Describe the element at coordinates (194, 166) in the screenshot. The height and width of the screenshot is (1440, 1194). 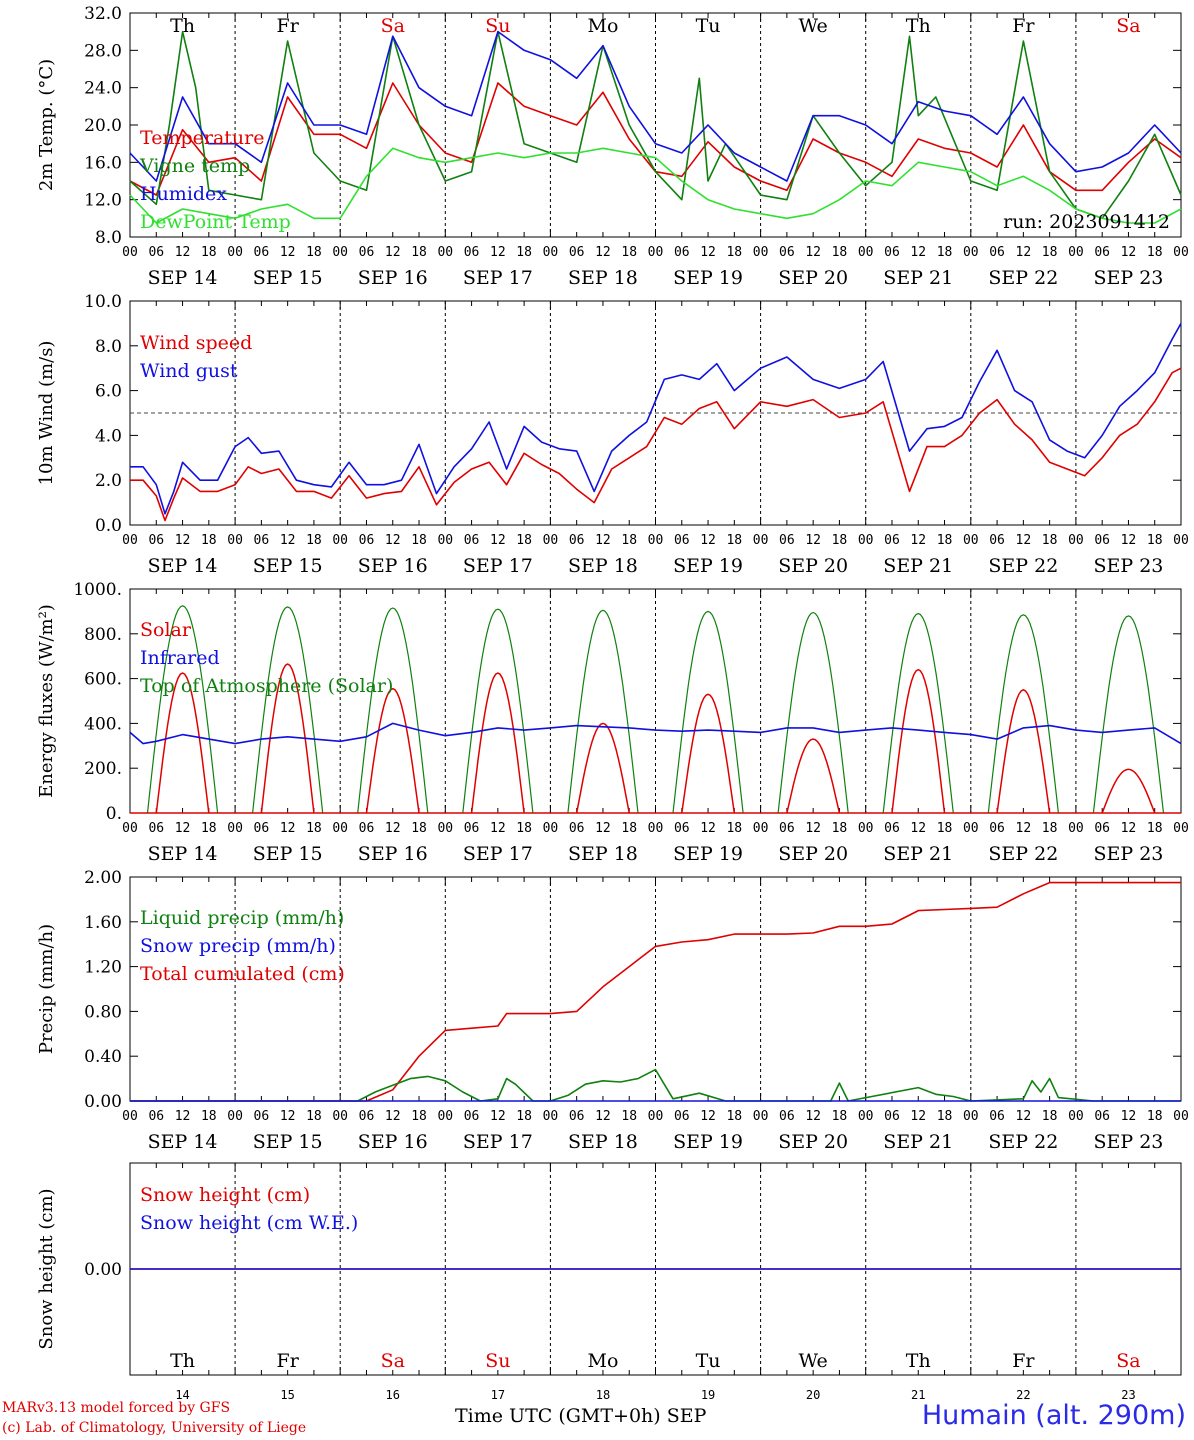
I see `temp-legend-item: Vigne temp` at that location.